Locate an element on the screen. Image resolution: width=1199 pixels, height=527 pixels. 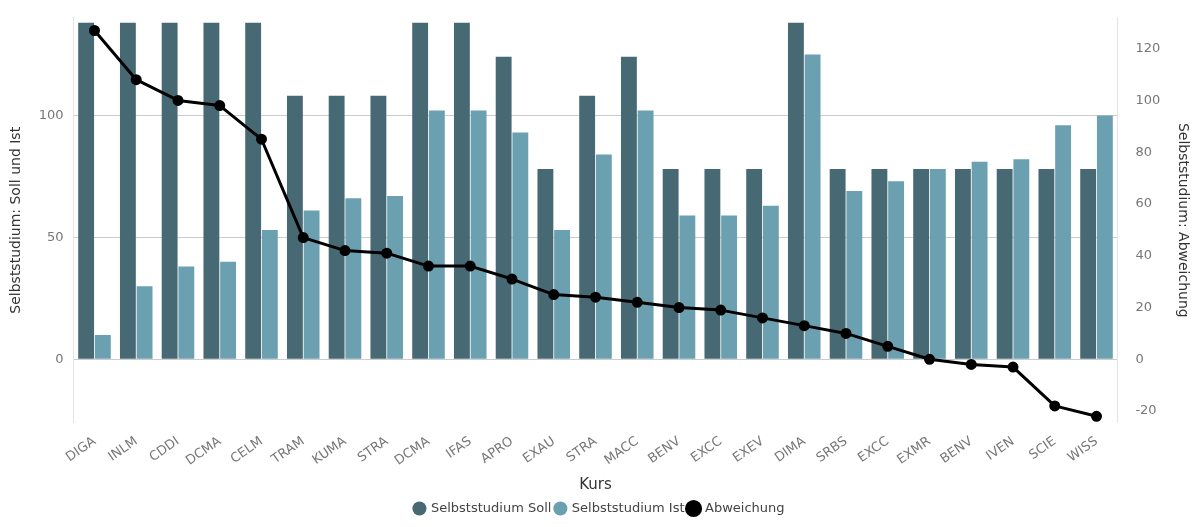
y2-axis-title: Selbststudium: Abweichung is located at coordinates (1183, 220).